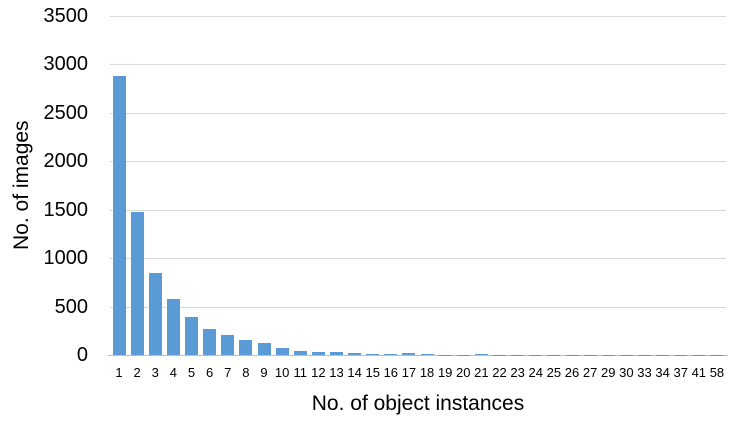  What do you see at coordinates (354, 372) in the screenshot?
I see `x-tick-label: 14` at bounding box center [354, 372].